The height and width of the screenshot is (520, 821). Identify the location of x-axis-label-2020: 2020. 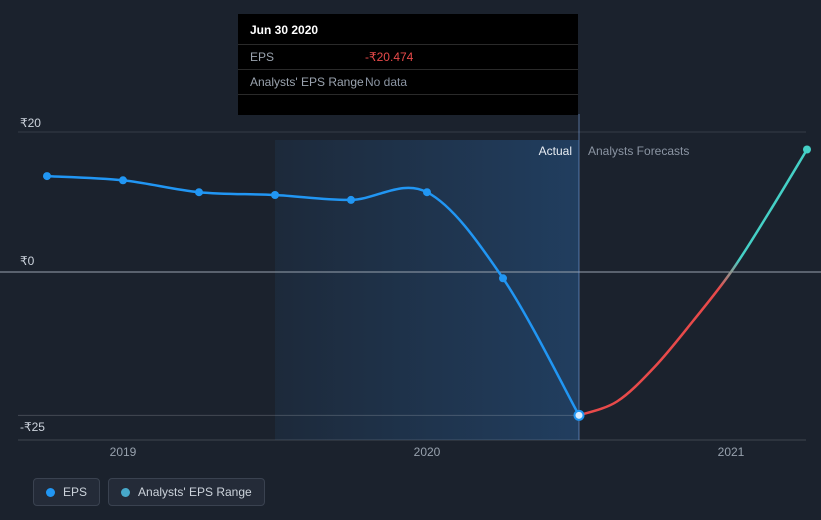
(427, 452).